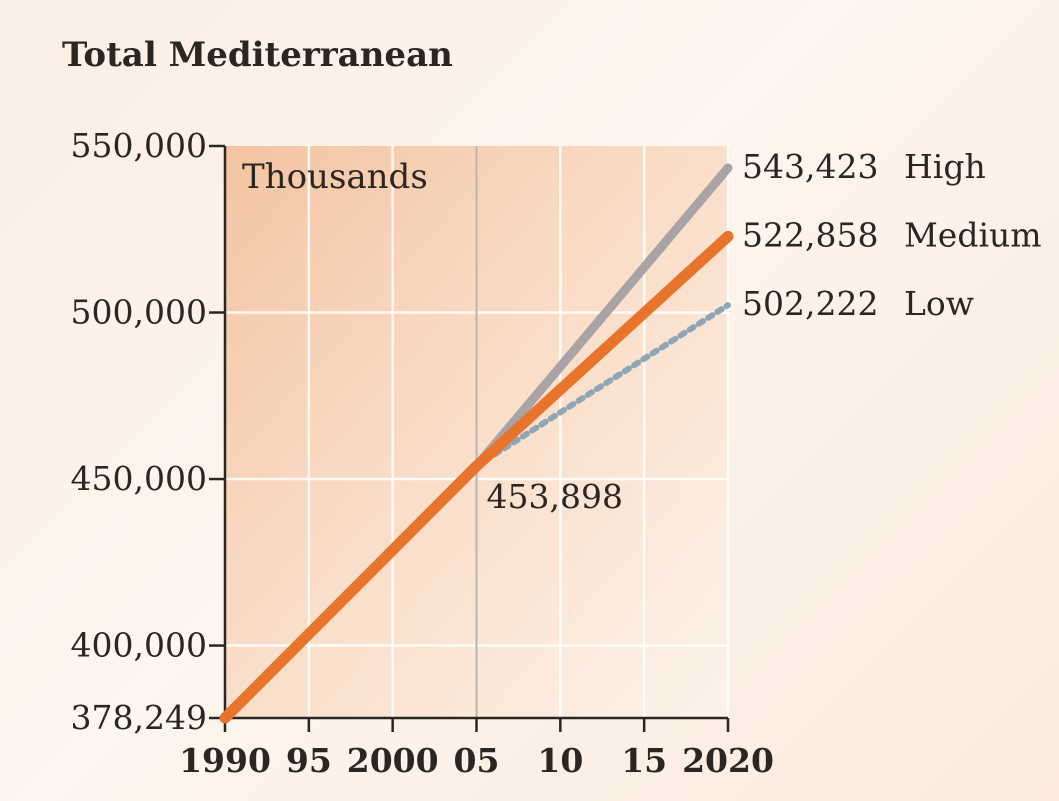  I want to click on series-name-low: Low, so click(939, 303).